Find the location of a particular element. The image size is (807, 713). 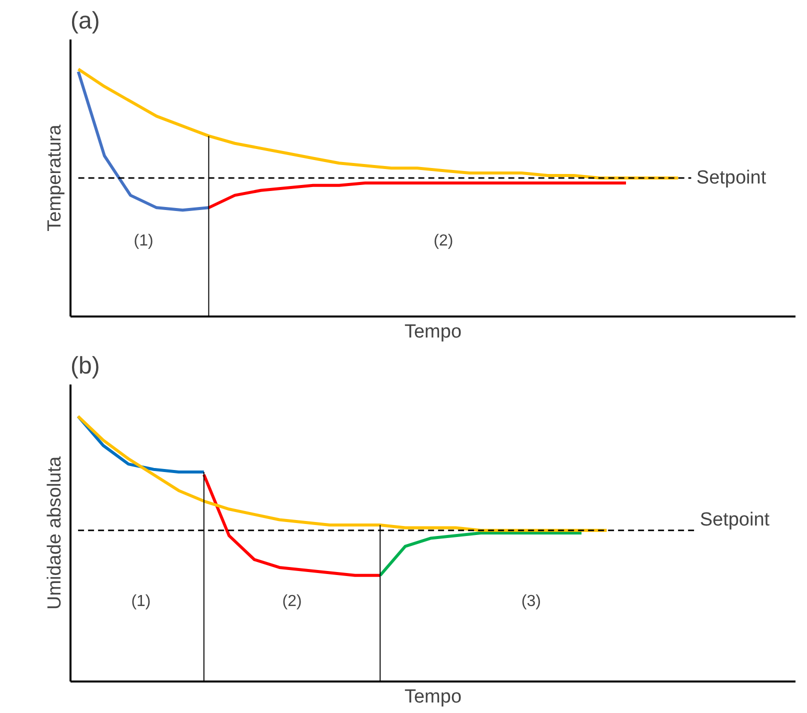

chart-title: (b) is located at coordinates (85, 366).